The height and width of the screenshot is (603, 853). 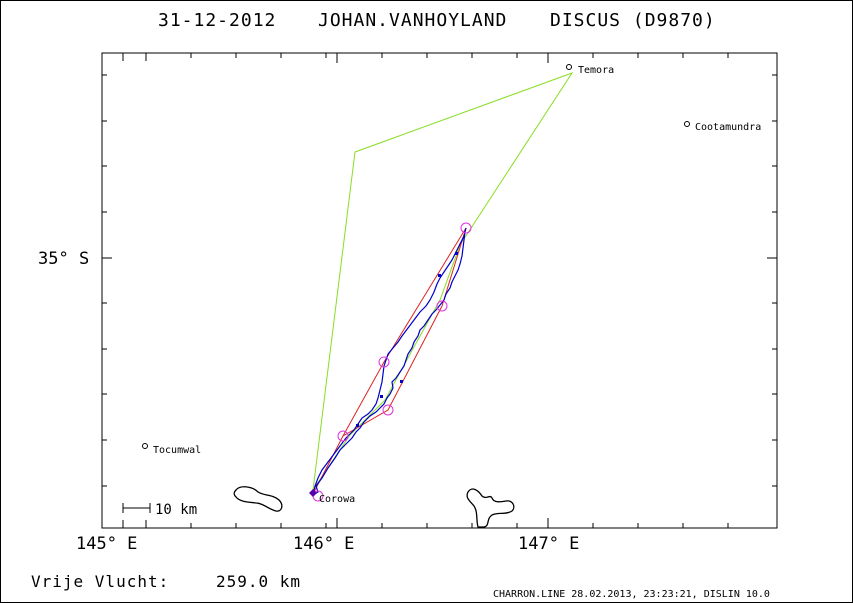 What do you see at coordinates (596, 70) in the screenshot?
I see `town-temora-label: Temora` at bounding box center [596, 70].